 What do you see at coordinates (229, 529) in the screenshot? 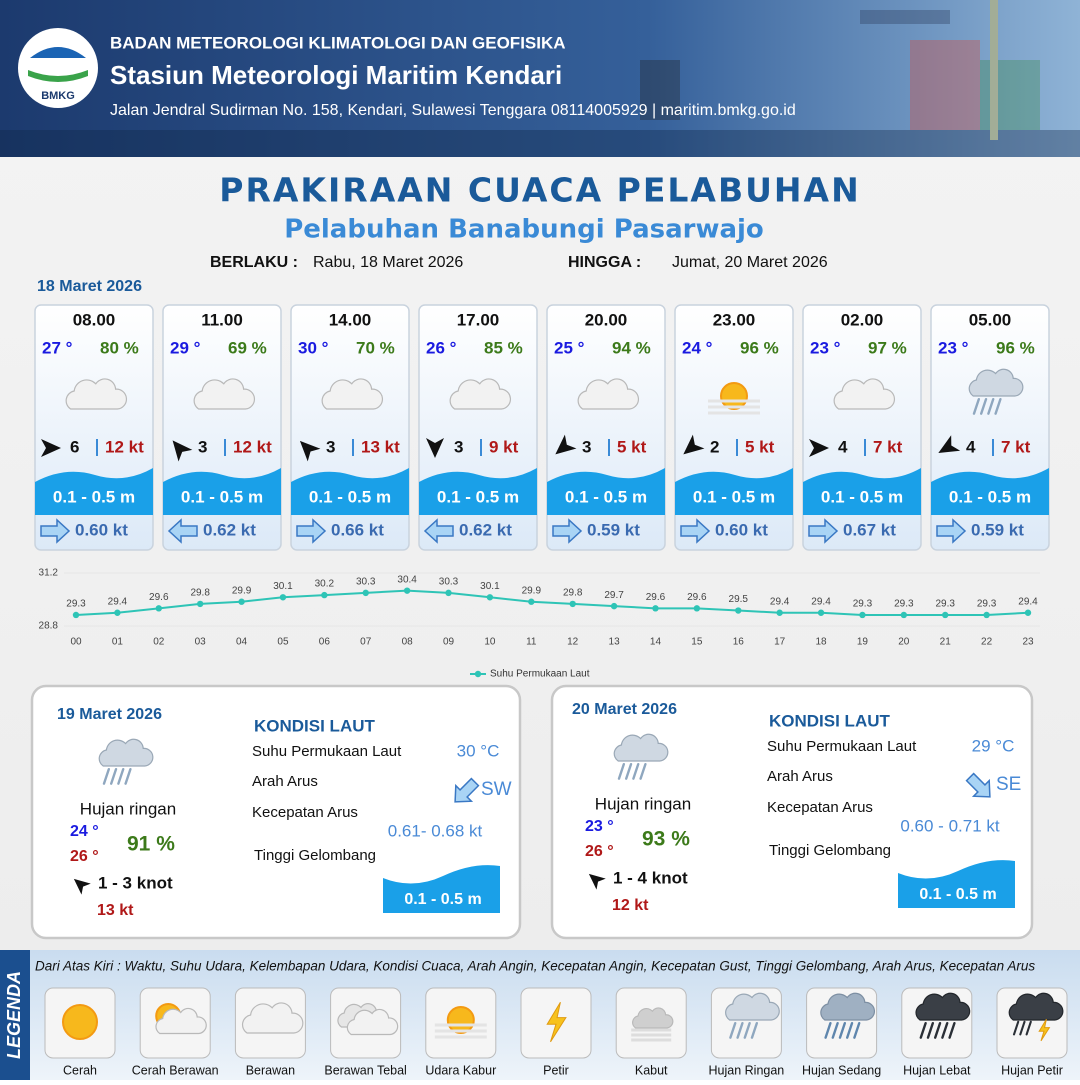
I see `card-current: 0.62 kt` at bounding box center [229, 529].